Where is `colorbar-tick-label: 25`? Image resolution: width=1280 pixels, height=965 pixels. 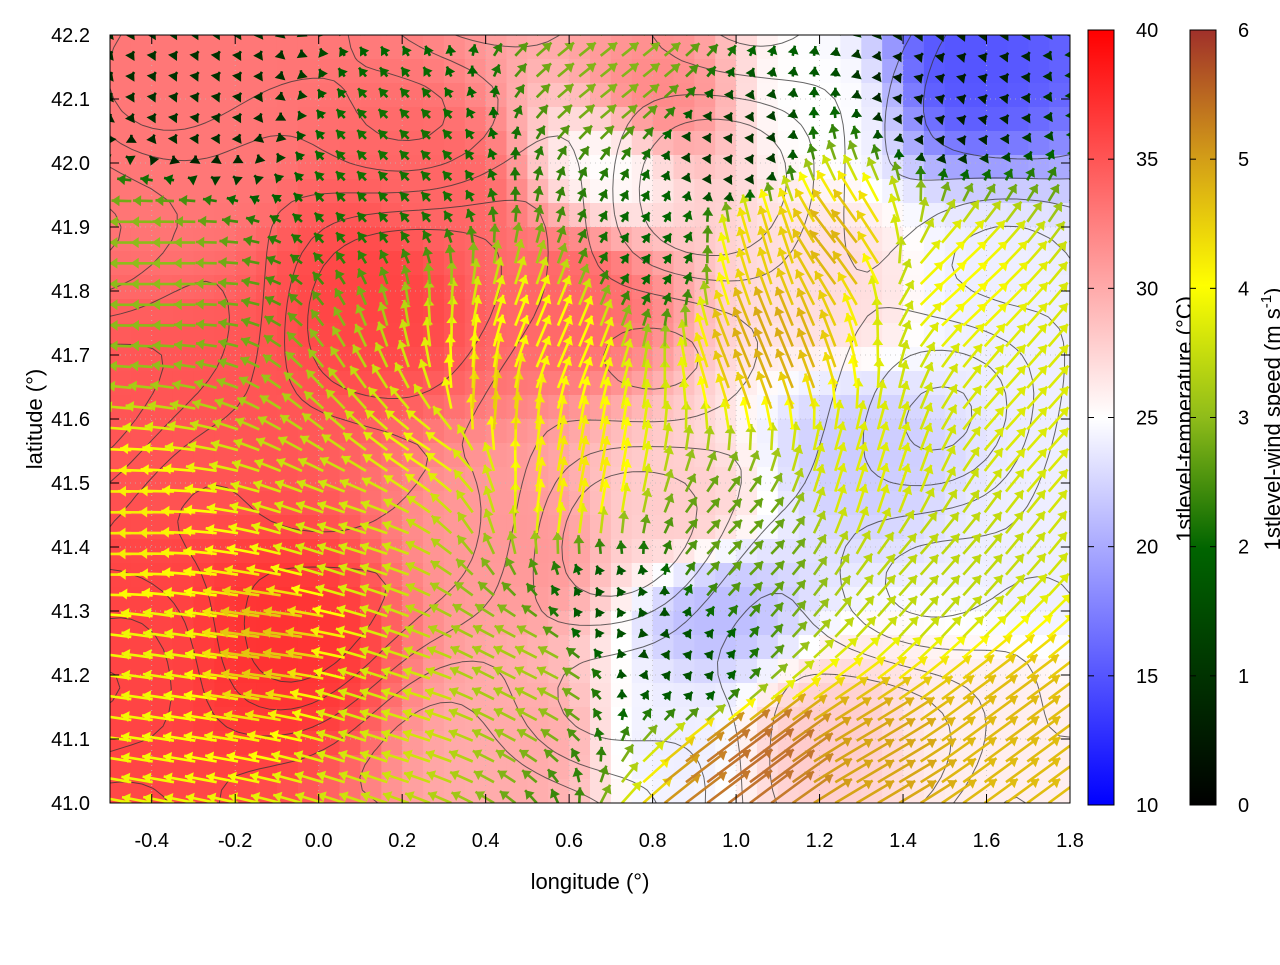 colorbar-tick-label: 25 is located at coordinates (1147, 419).